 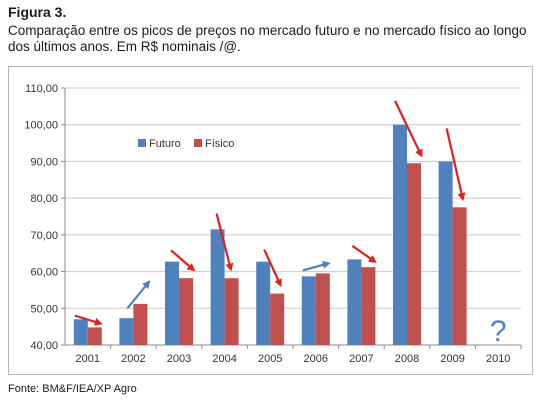 I want to click on x-tick-label: 2004, so click(x=224, y=359).